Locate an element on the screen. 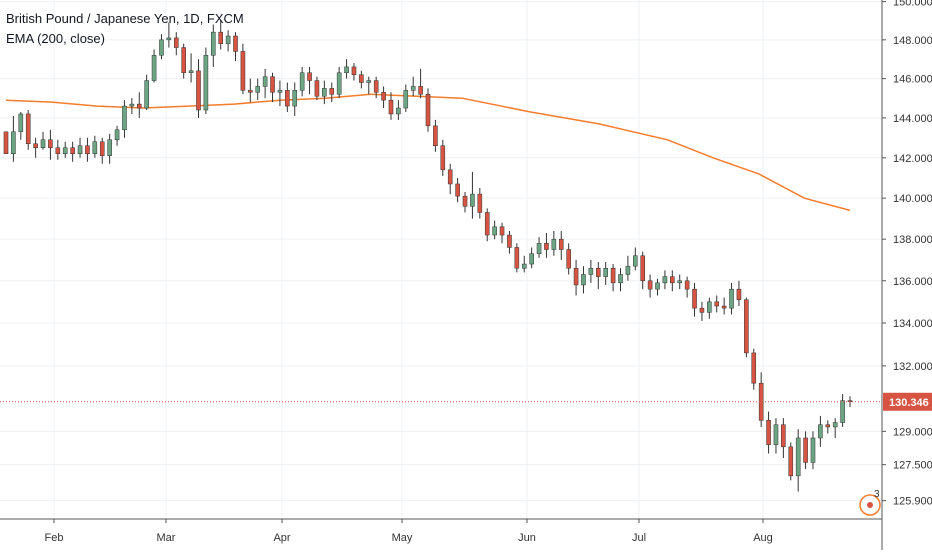 The image size is (932, 555). alert-badge-icon: 3 is located at coordinates (870, 502).